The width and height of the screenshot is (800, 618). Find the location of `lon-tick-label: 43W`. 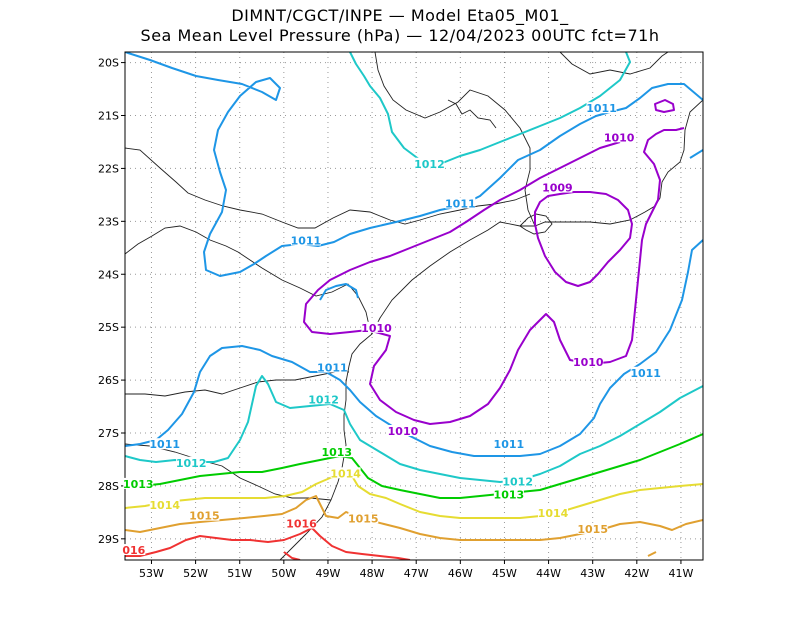

lon-tick-label: 43W is located at coordinates (592, 573).